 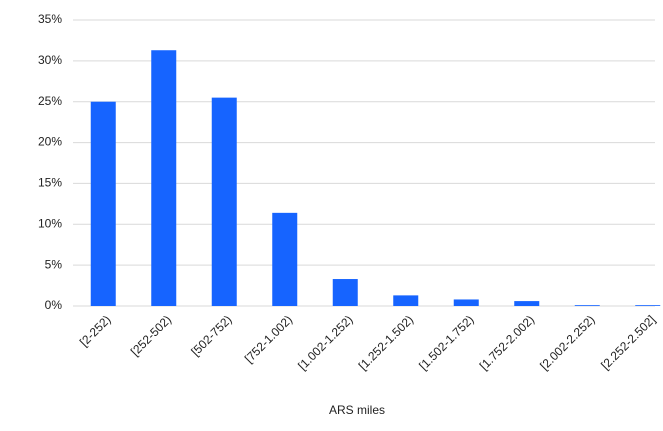 I want to click on x-tick-label: [1.502-1.752), so click(x=446, y=342).